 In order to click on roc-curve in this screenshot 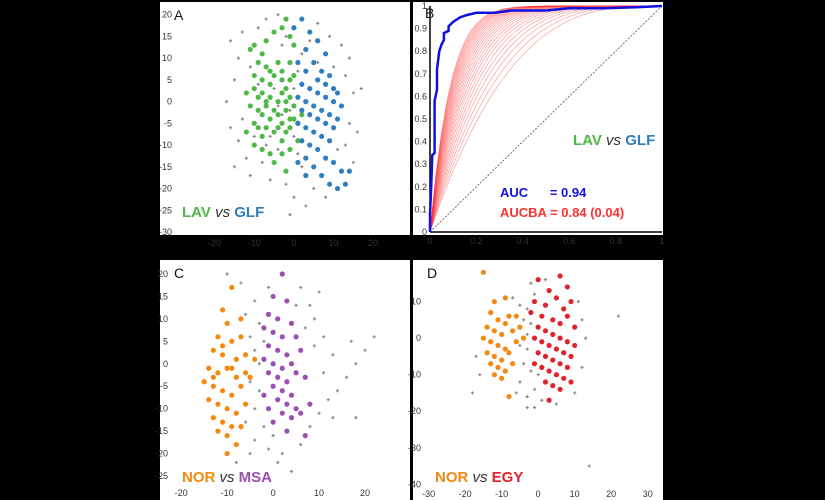, I will do `click(545, 118)`.